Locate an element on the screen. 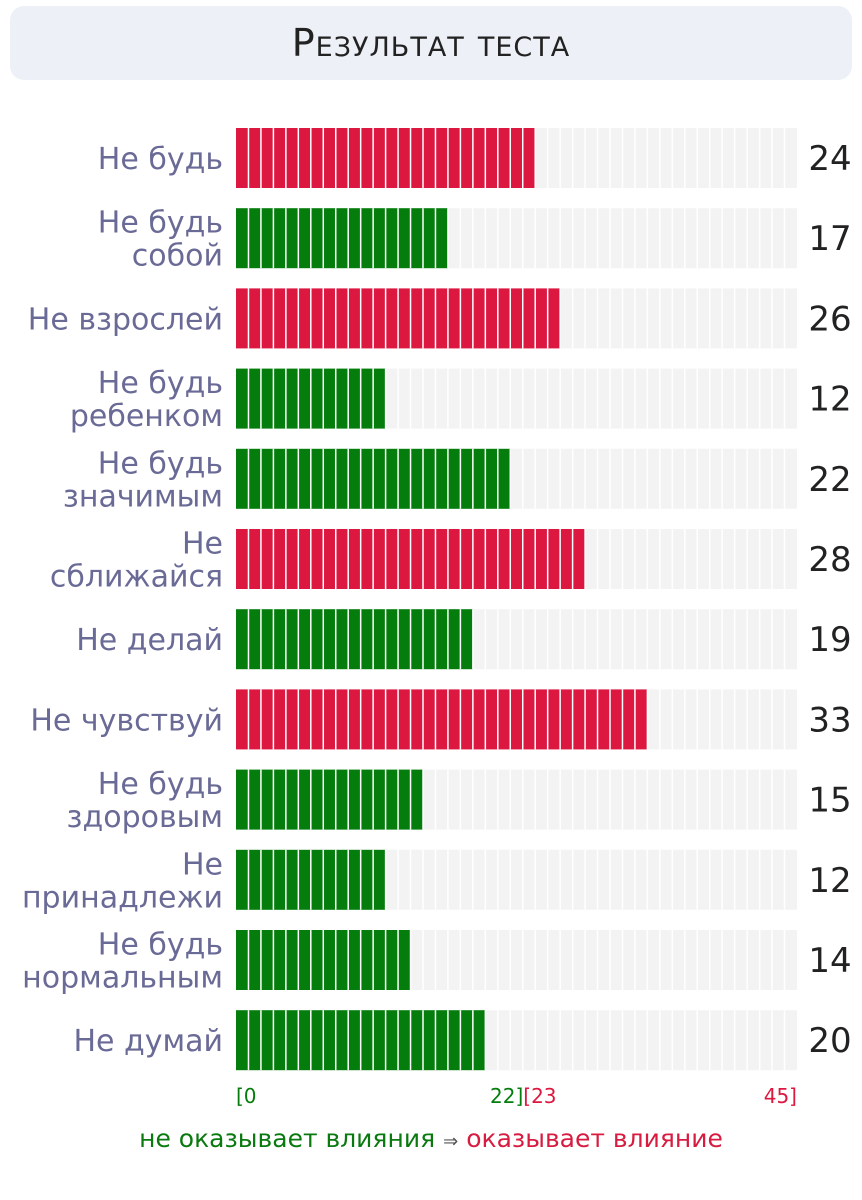  scale-label: [23 is located at coordinates (539, 1096).